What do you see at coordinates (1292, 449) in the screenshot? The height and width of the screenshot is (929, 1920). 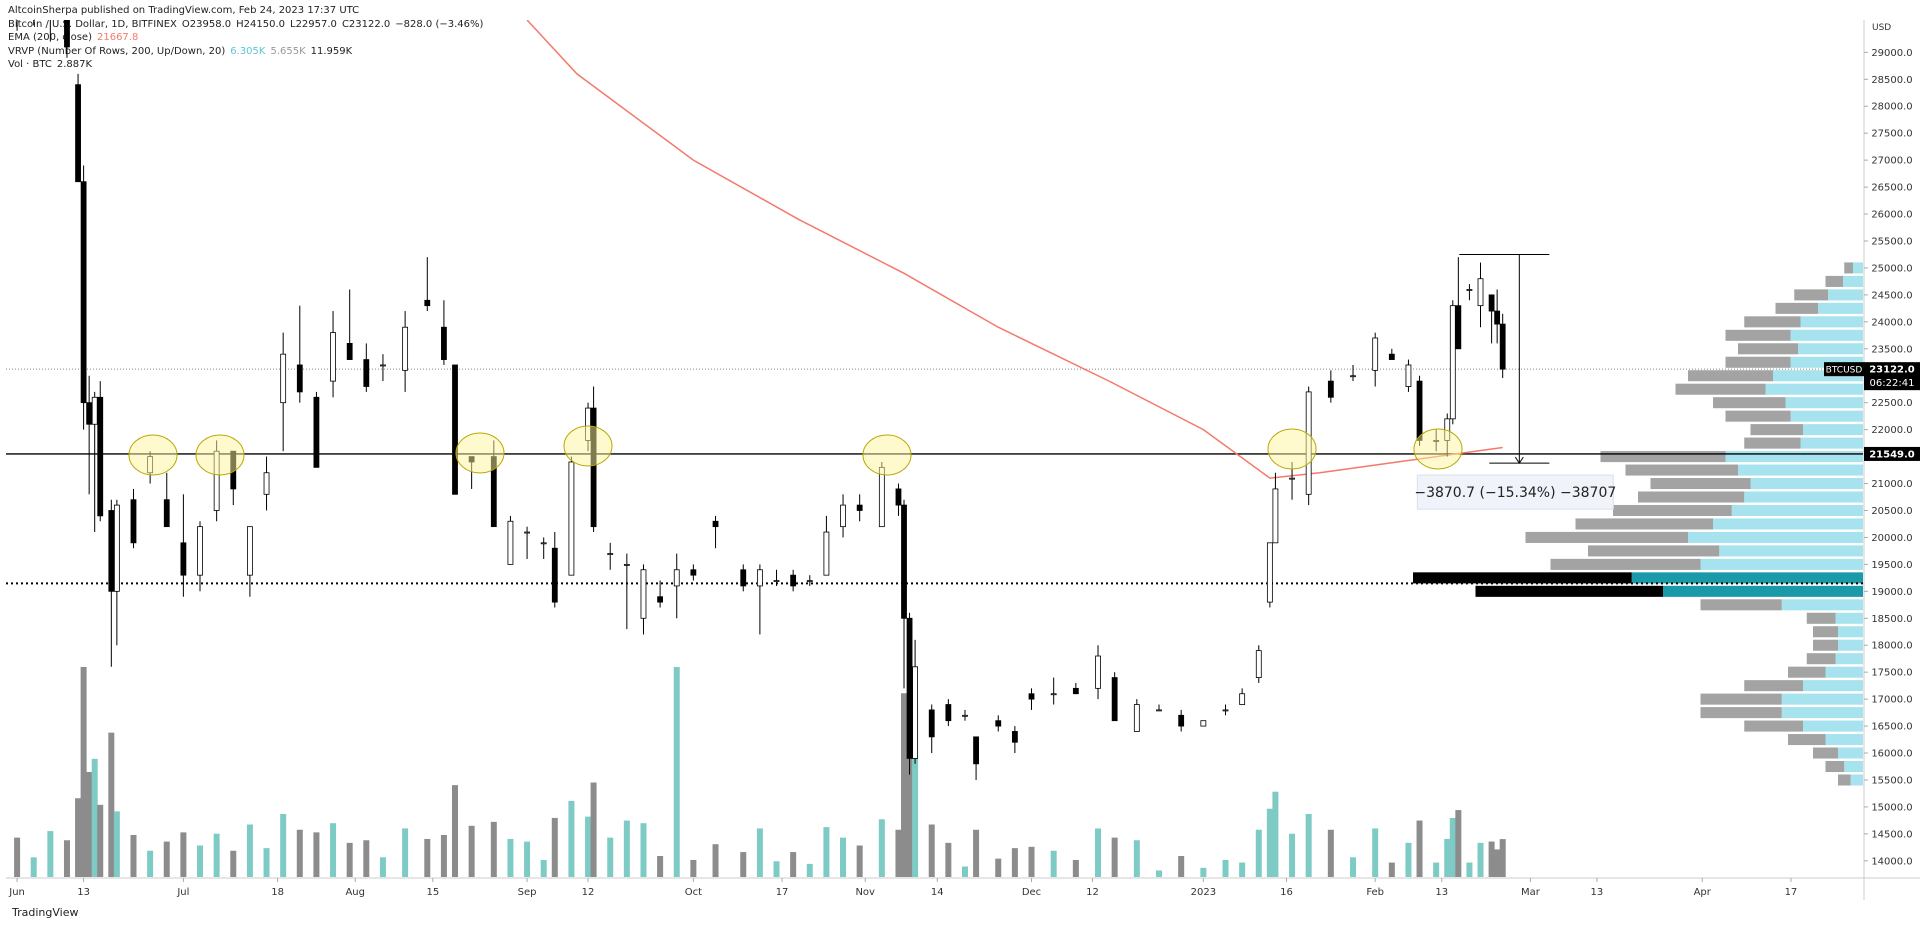 I see `highlight` at bounding box center [1292, 449].